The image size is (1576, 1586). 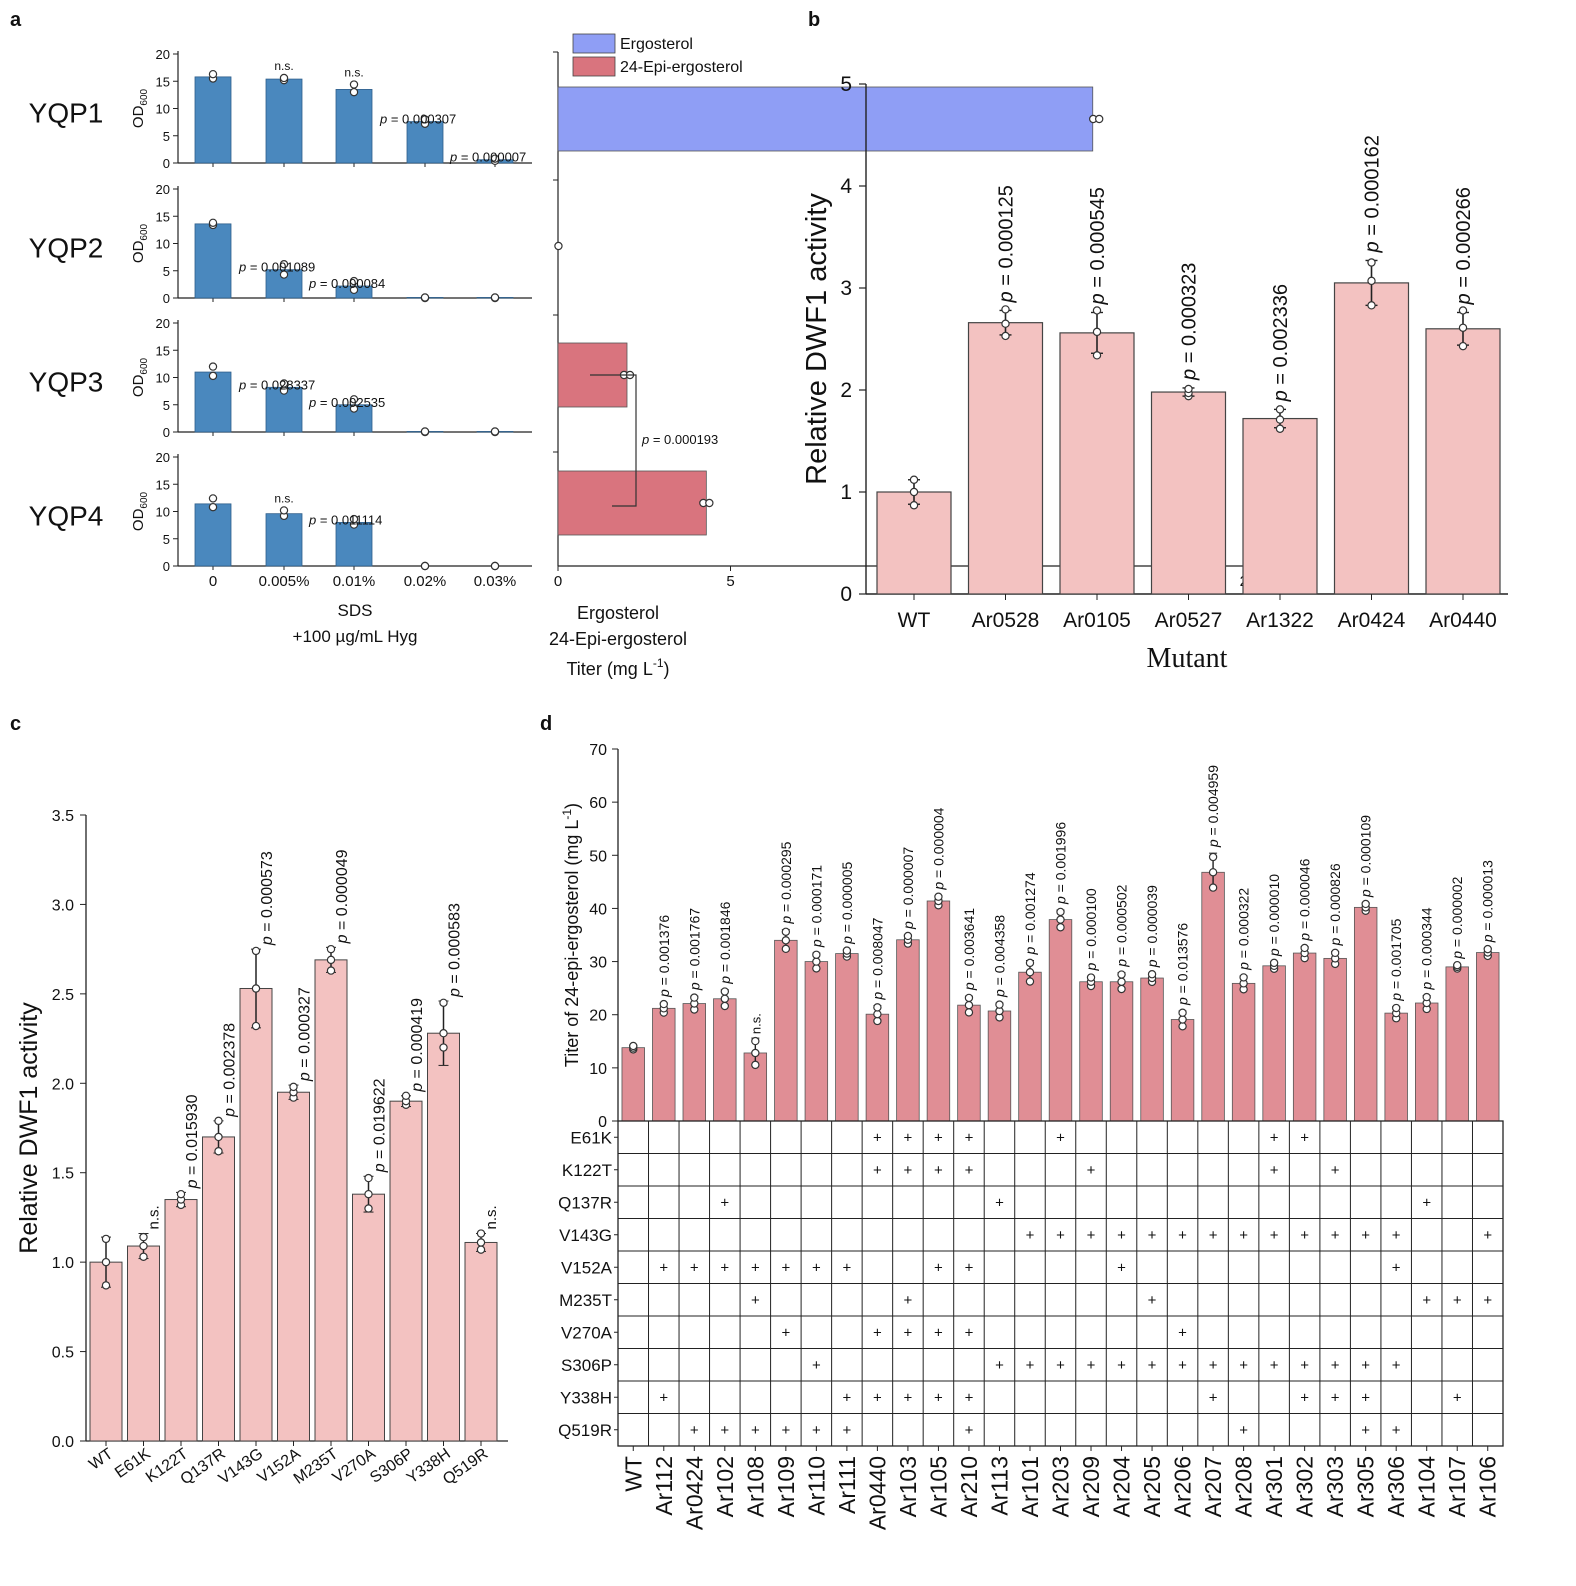 I want to click on x-tick-label: Ar107, so click(x=1457, y=1486).